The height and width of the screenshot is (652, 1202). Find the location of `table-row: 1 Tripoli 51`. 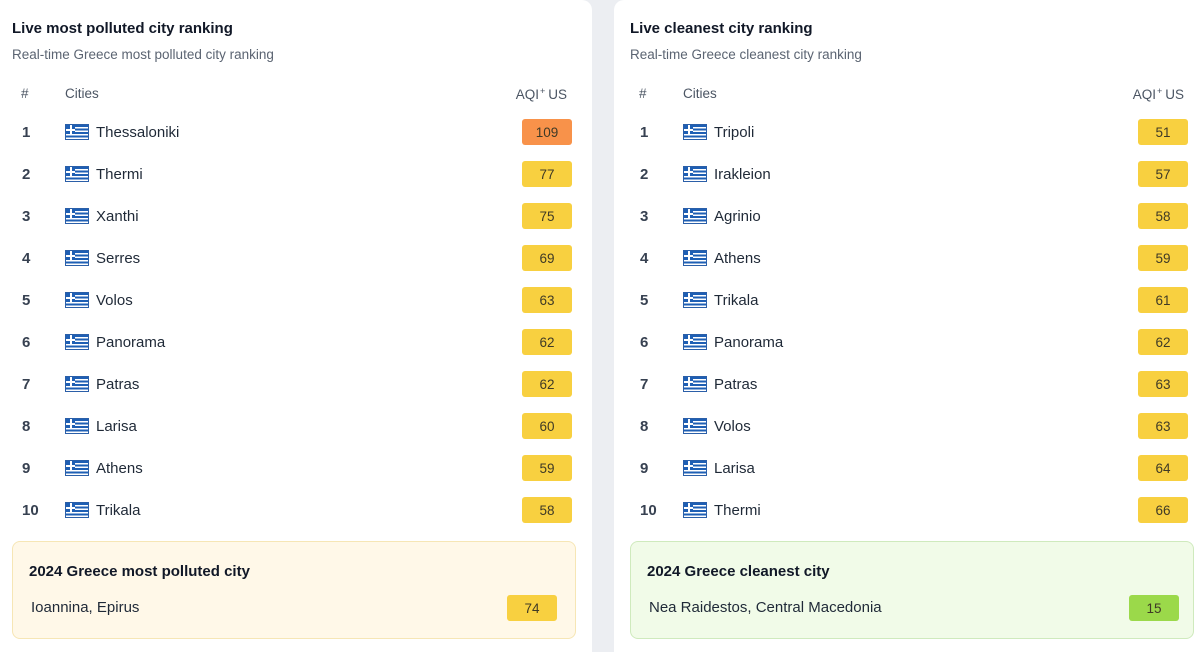

table-row: 1 Tripoli 51 is located at coordinates (908, 133).